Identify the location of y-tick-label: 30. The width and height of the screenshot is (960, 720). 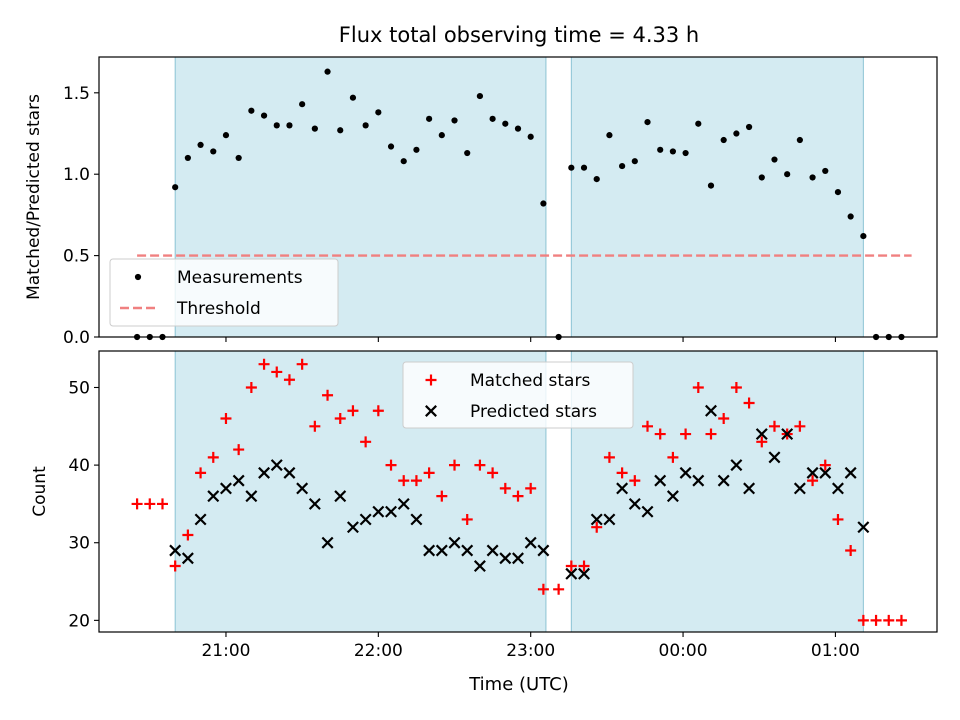
(79, 544).